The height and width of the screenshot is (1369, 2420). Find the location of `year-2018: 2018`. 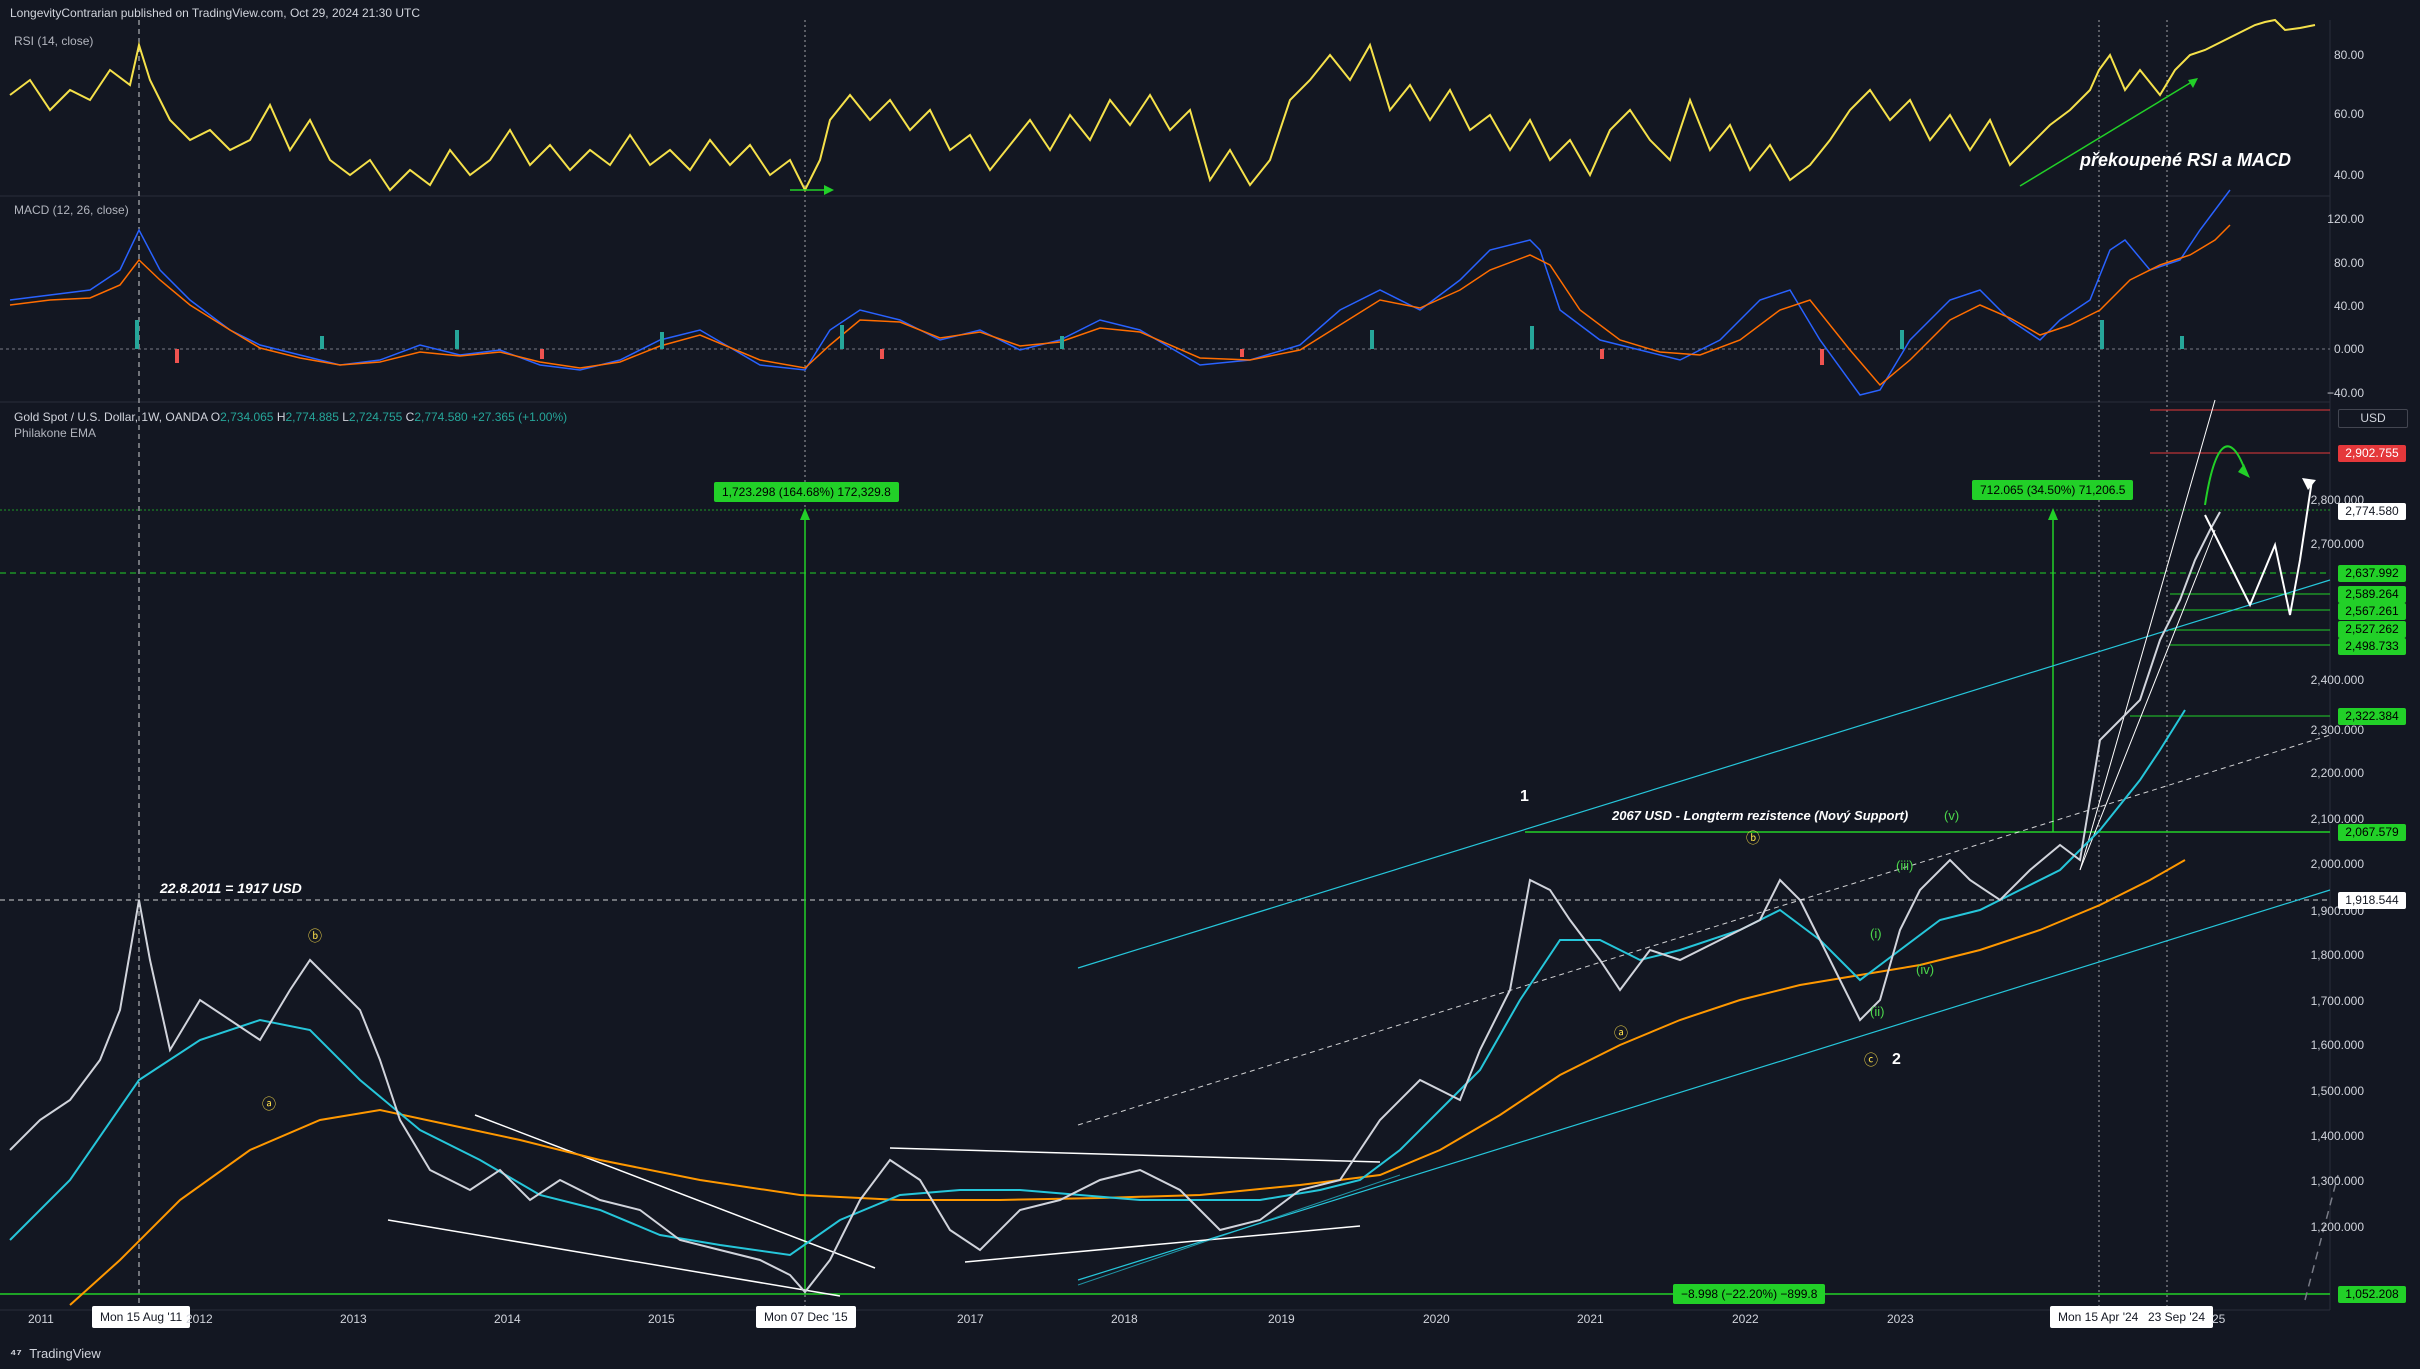

year-2018: 2018 is located at coordinates (1124, 1319).